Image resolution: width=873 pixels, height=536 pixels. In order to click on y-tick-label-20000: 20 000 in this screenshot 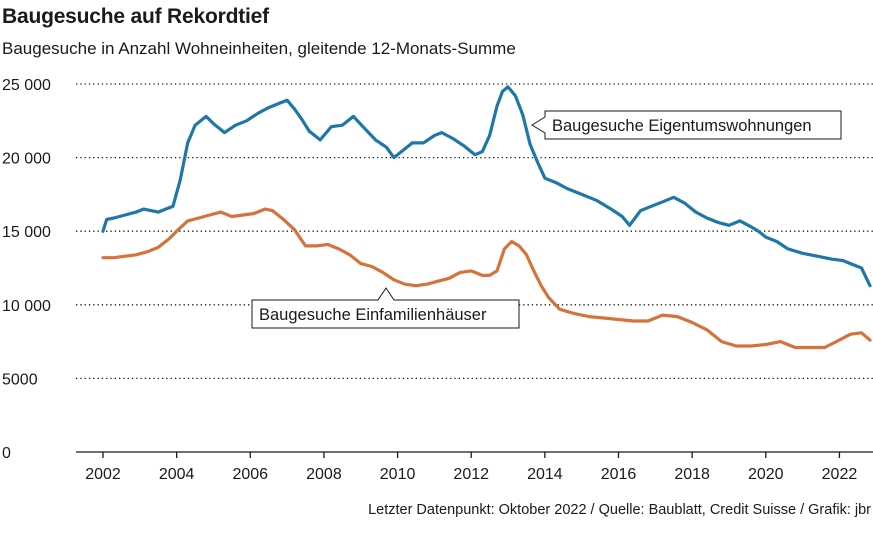, I will do `click(26, 159)`.